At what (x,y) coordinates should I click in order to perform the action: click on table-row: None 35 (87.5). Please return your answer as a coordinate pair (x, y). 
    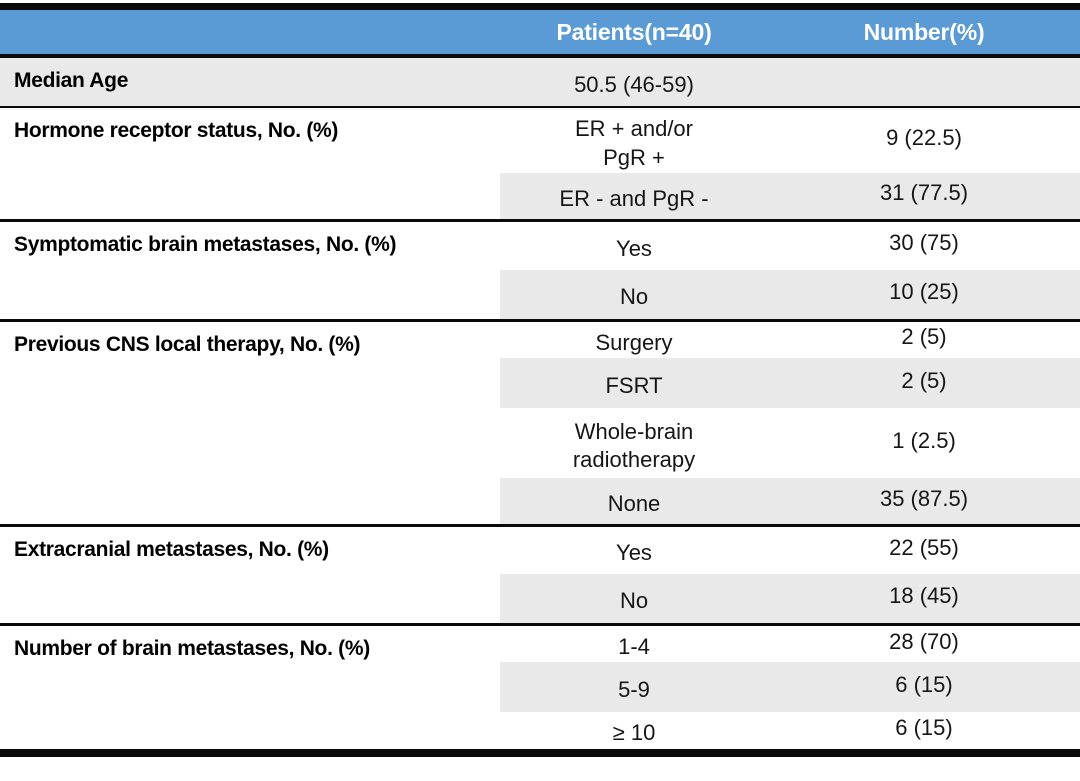
    Looking at the image, I should click on (540, 502).